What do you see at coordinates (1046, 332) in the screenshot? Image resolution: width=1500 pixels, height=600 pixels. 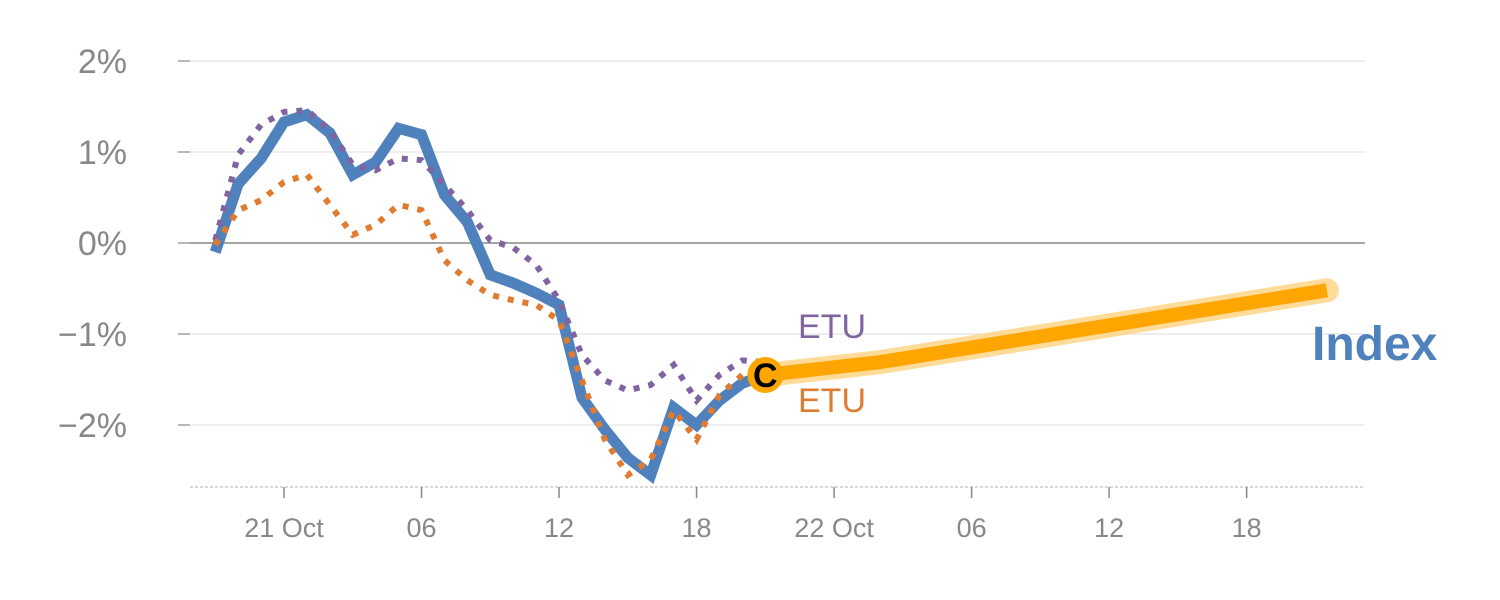 I see `forecast-line` at bounding box center [1046, 332].